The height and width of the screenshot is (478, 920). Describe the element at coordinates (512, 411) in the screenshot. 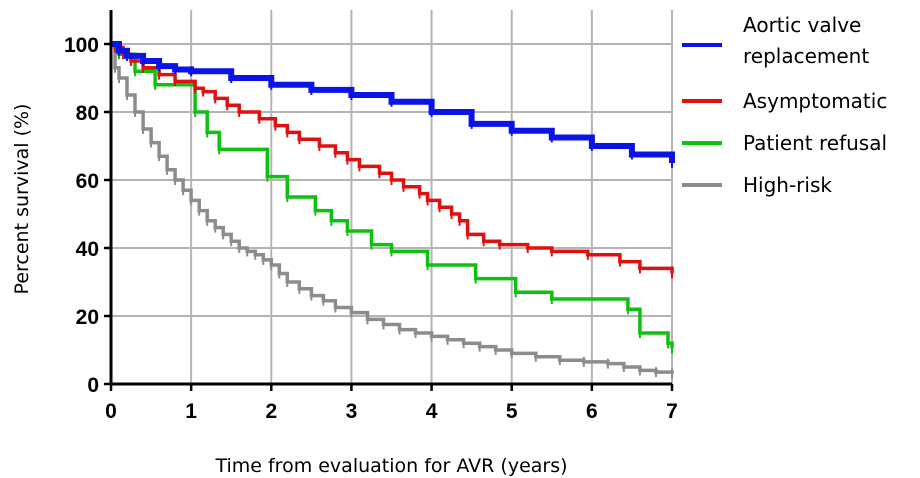

I see `x-tick-label-5: 5` at that location.